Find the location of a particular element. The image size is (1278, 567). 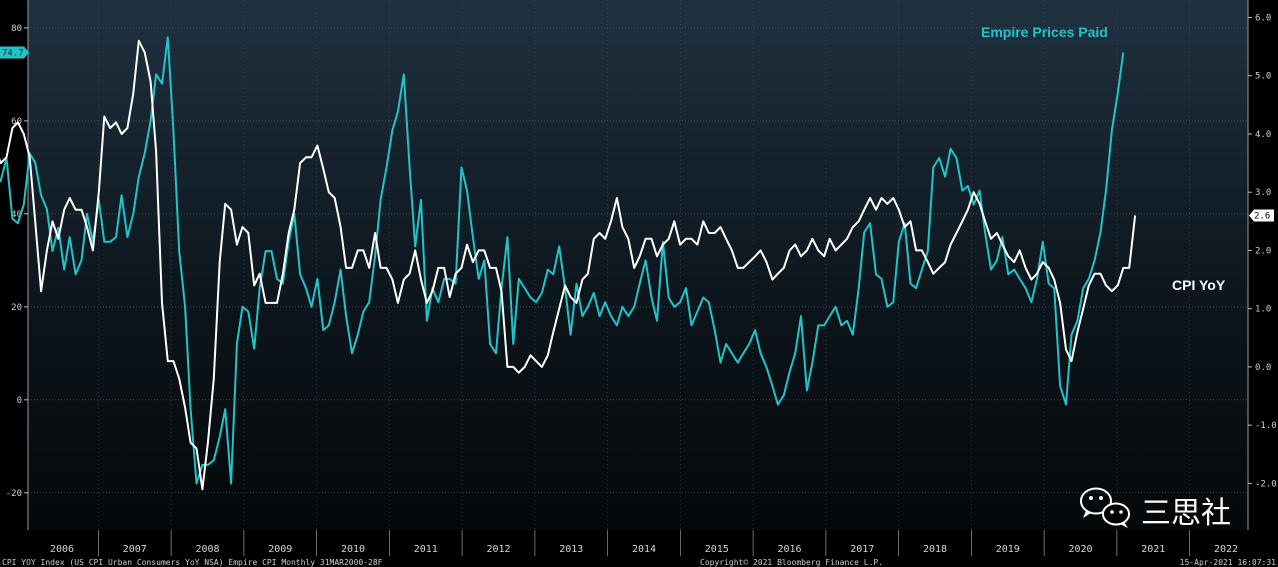

x-axis-year-label: 2015 is located at coordinates (717, 549).